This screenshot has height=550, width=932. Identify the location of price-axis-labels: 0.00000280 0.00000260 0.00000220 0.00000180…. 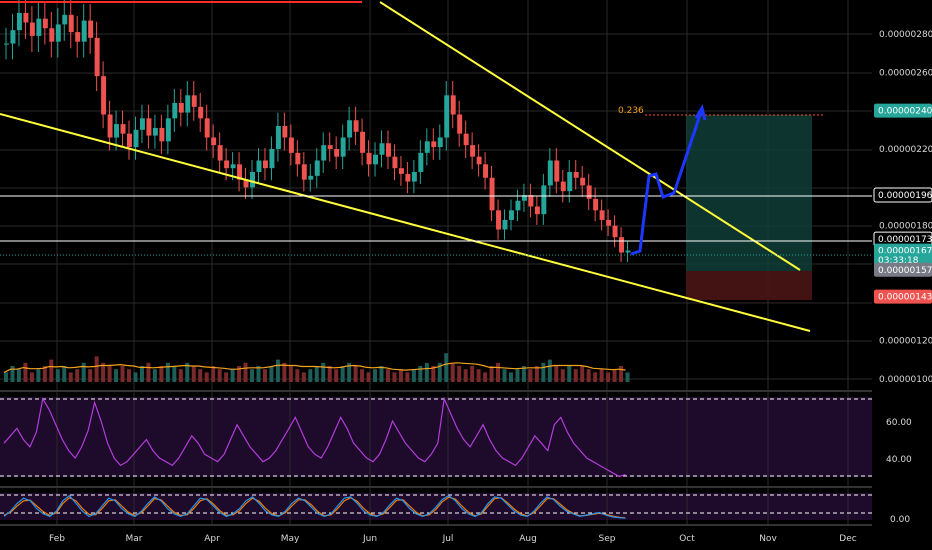
(905, 207).